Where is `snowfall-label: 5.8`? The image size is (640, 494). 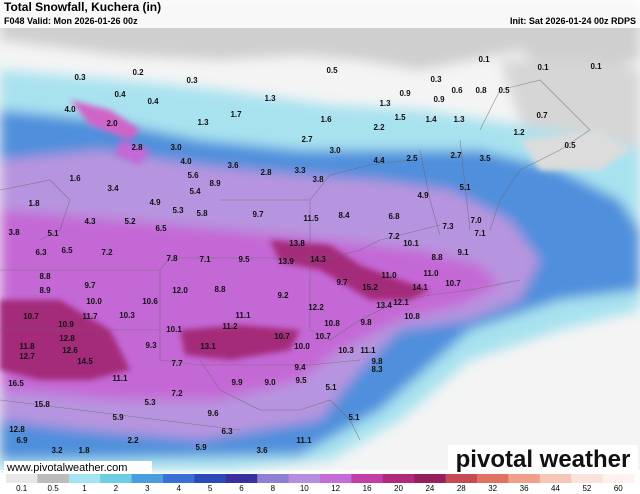
snowfall-label: 5.8 is located at coordinates (202, 213).